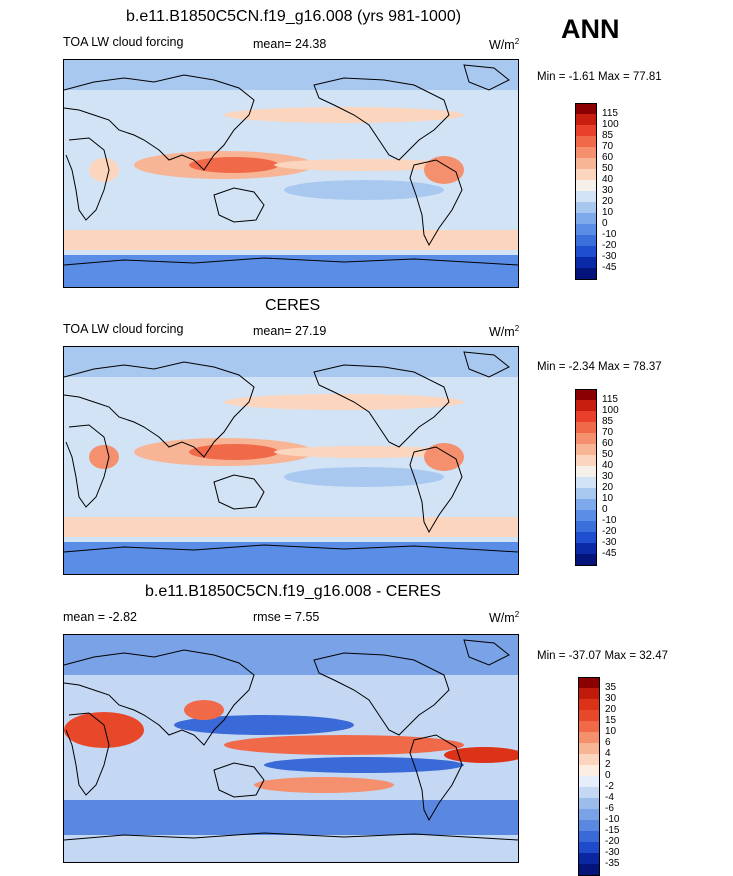 The image size is (733, 876). I want to click on colorbar-tick-label: -4, so click(609, 797).